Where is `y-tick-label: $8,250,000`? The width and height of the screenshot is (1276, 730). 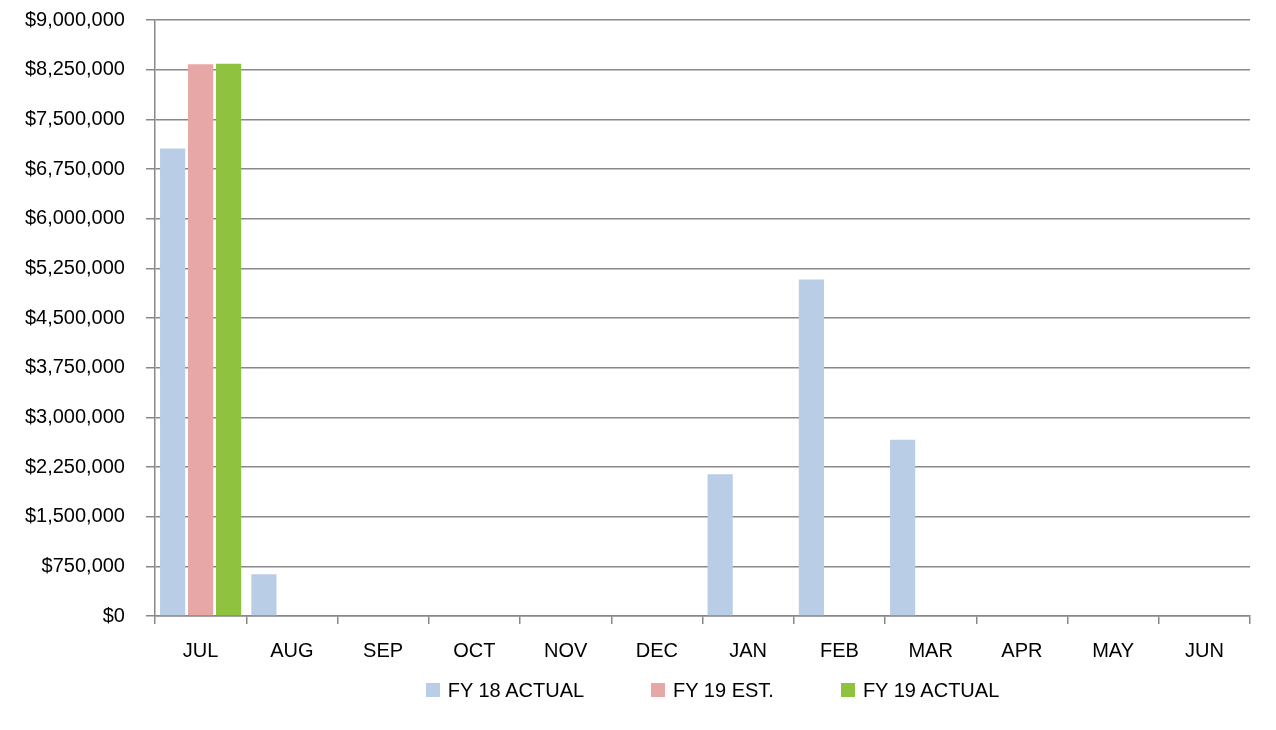 y-tick-label: $8,250,000 is located at coordinates (74, 68).